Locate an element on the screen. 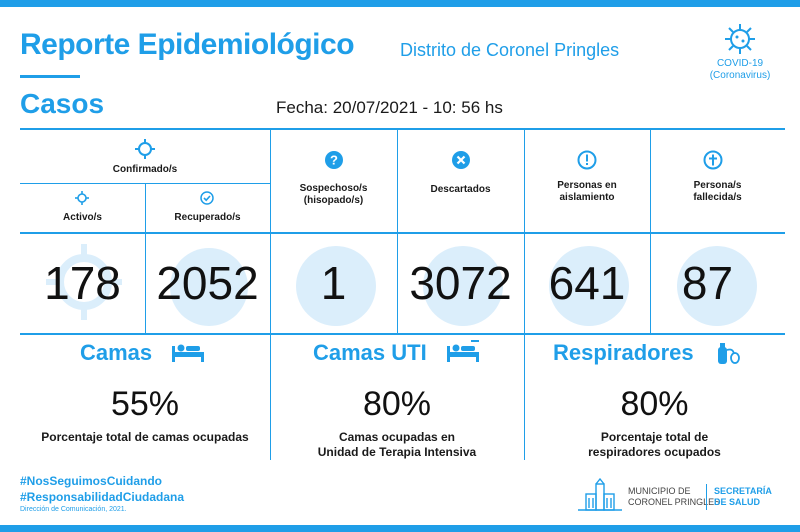 This screenshot has width=800, height=532. icu-percentage: 80% is located at coordinates (397, 404).